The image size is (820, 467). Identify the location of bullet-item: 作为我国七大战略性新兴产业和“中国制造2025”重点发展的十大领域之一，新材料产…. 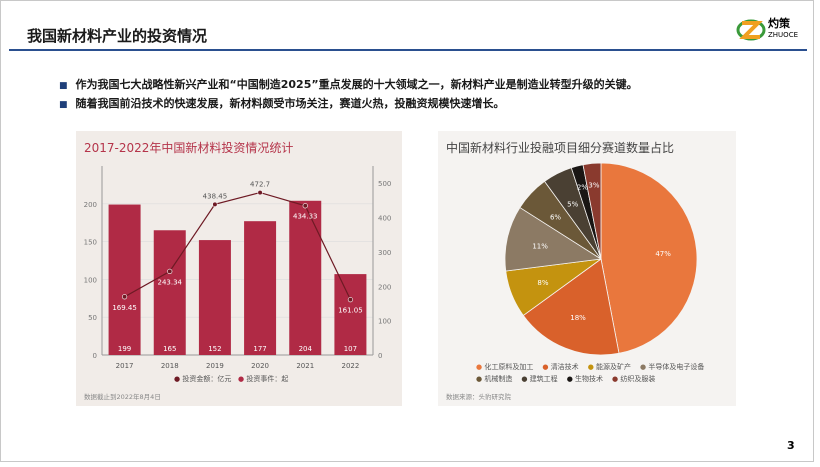
(348, 85).